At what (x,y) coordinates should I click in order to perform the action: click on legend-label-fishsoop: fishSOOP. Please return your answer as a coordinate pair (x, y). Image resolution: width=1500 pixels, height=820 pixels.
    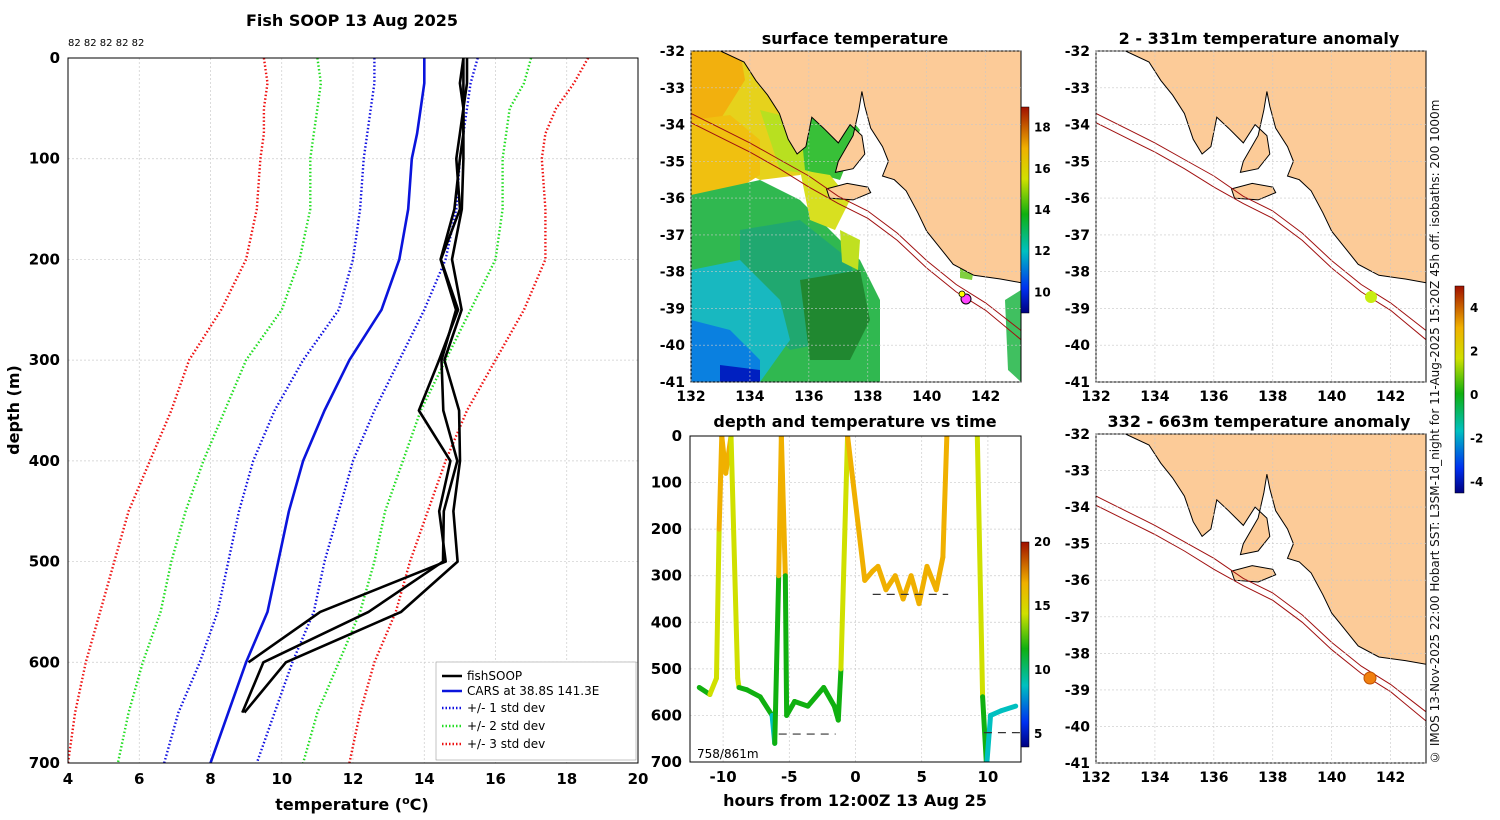
    Looking at the image, I should click on (494, 676).